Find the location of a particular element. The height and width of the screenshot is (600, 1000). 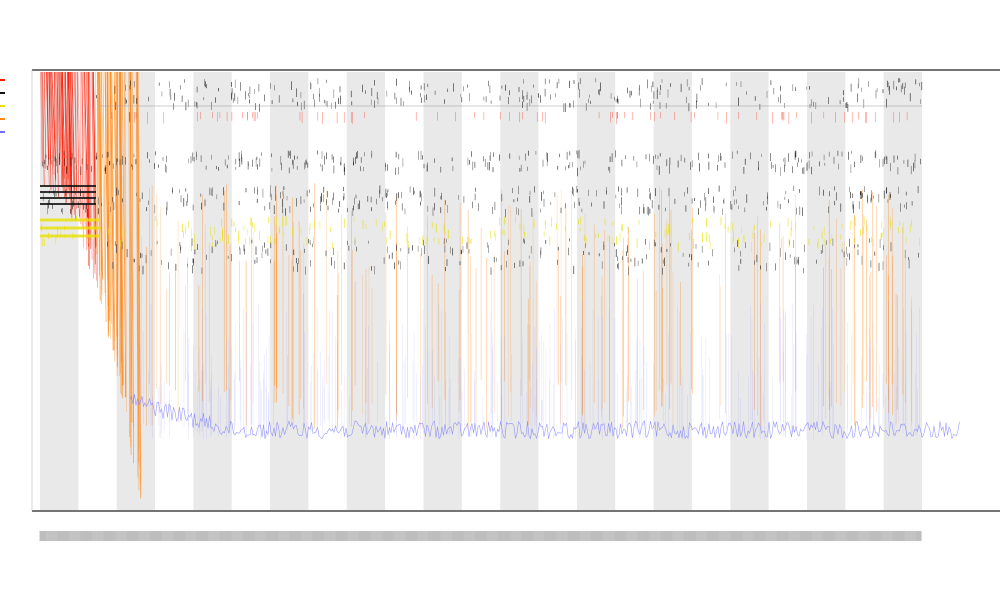

title-block is located at coordinates (500, 7).